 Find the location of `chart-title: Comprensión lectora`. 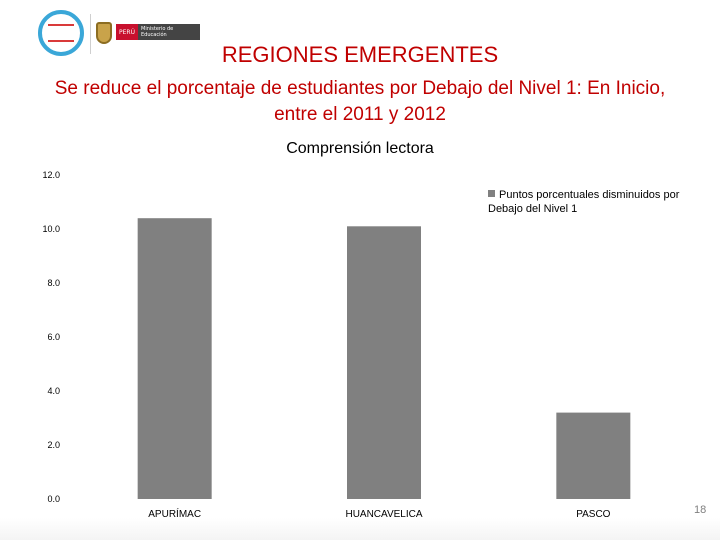

chart-title: Comprensión lectora is located at coordinates (360, 148).